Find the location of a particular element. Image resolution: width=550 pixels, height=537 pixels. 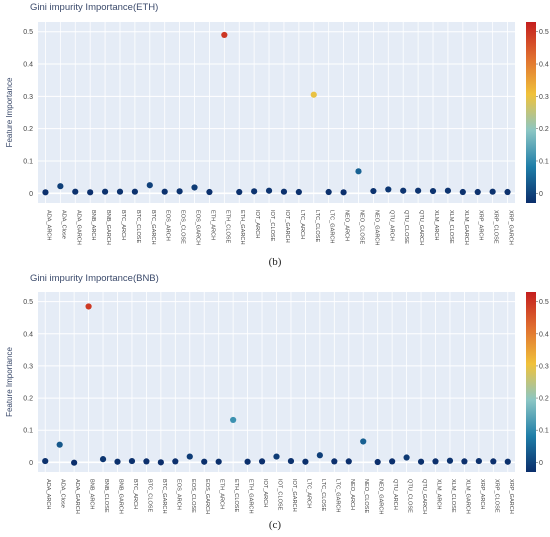

panel-caption: (c) is located at coordinates (275, 525).